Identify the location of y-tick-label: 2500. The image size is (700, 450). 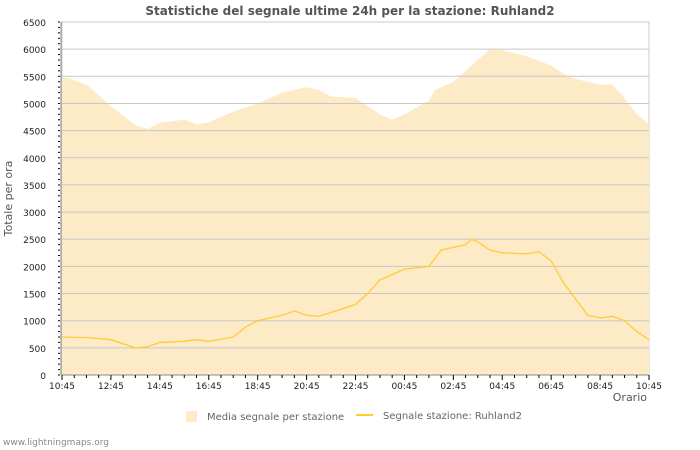
(34, 241).